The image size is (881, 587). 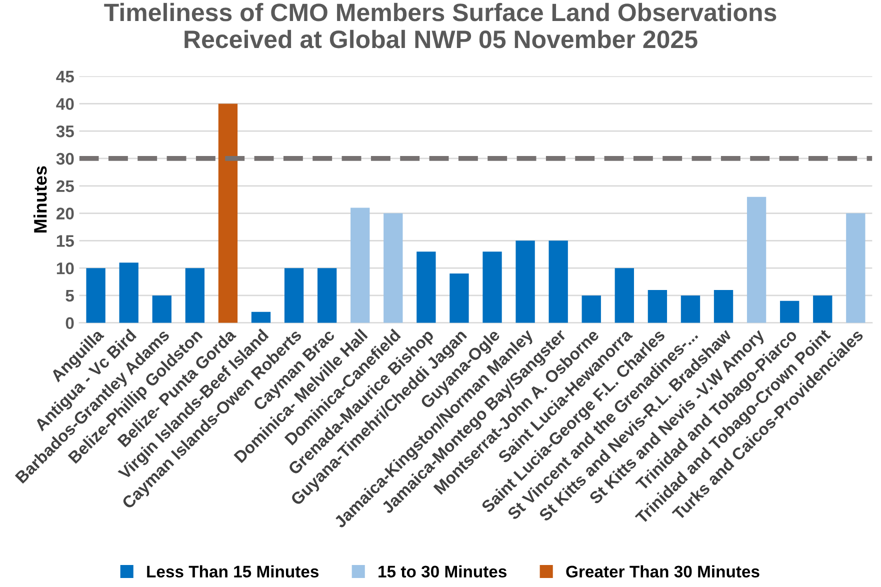 I want to click on y-tick-label: 0, so click(x=70, y=323).